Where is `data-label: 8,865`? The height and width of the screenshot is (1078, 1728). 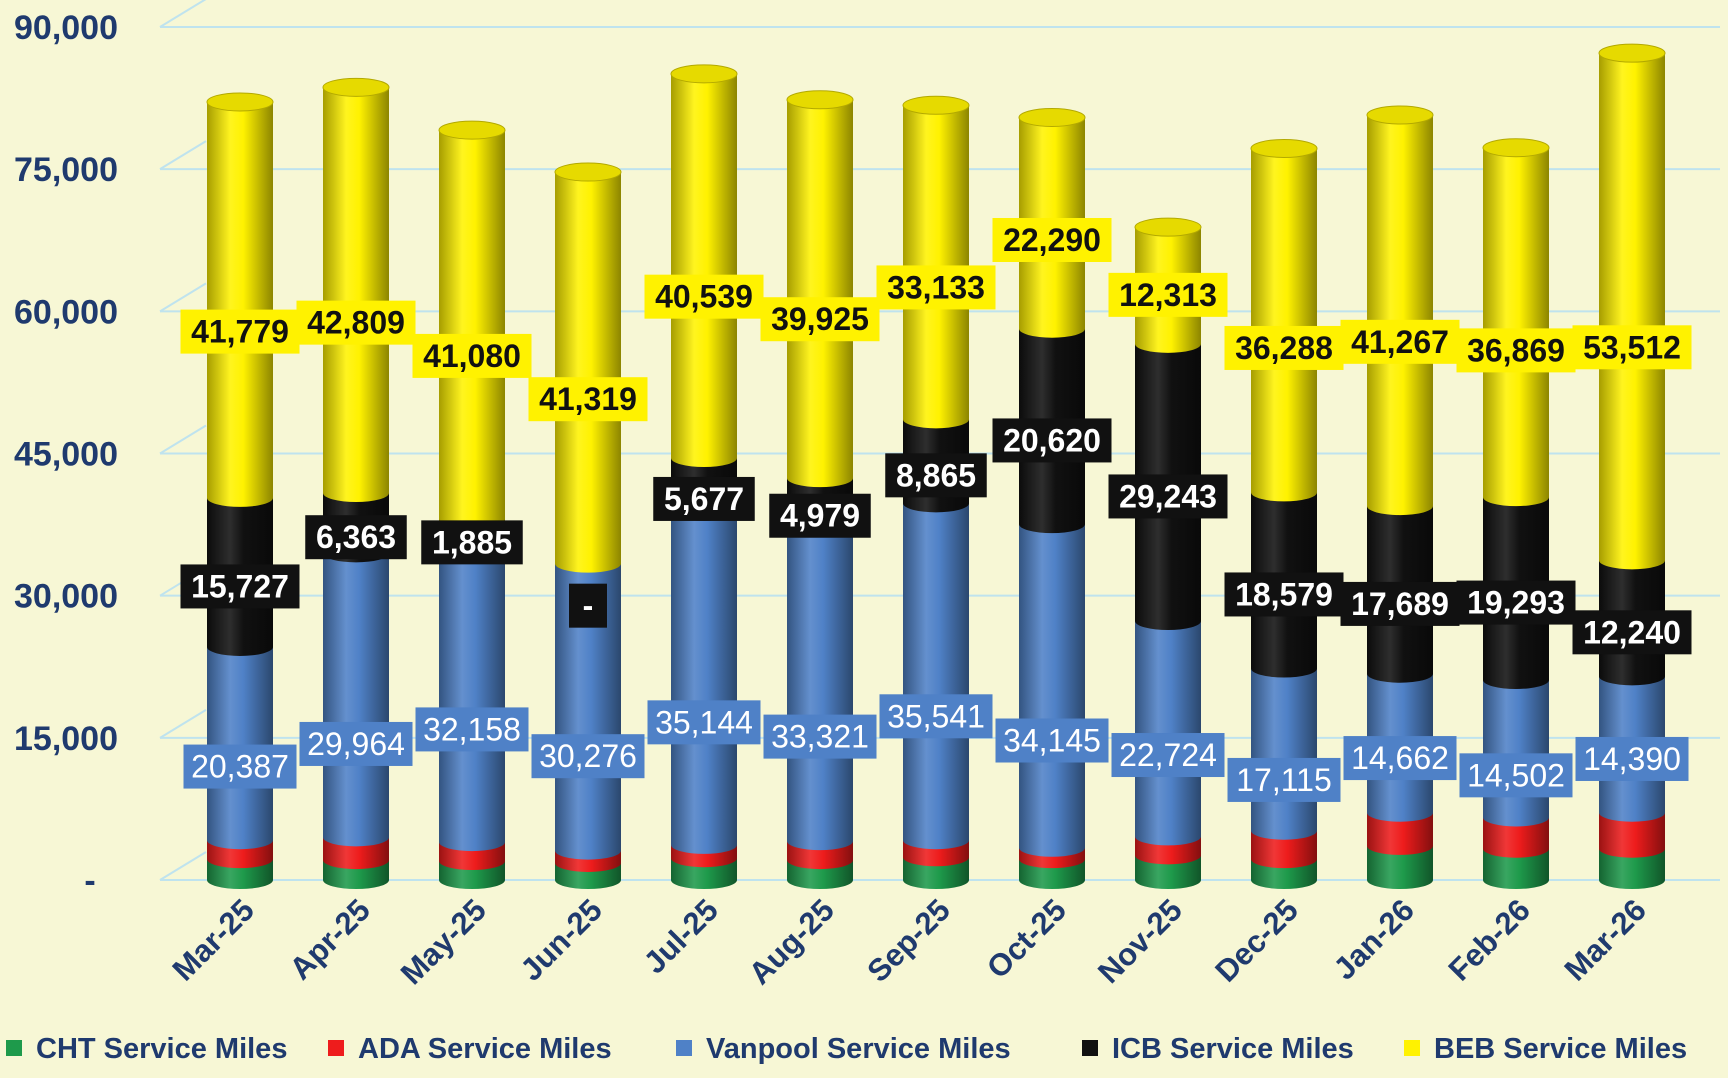 data-label: 8,865 is located at coordinates (936, 475).